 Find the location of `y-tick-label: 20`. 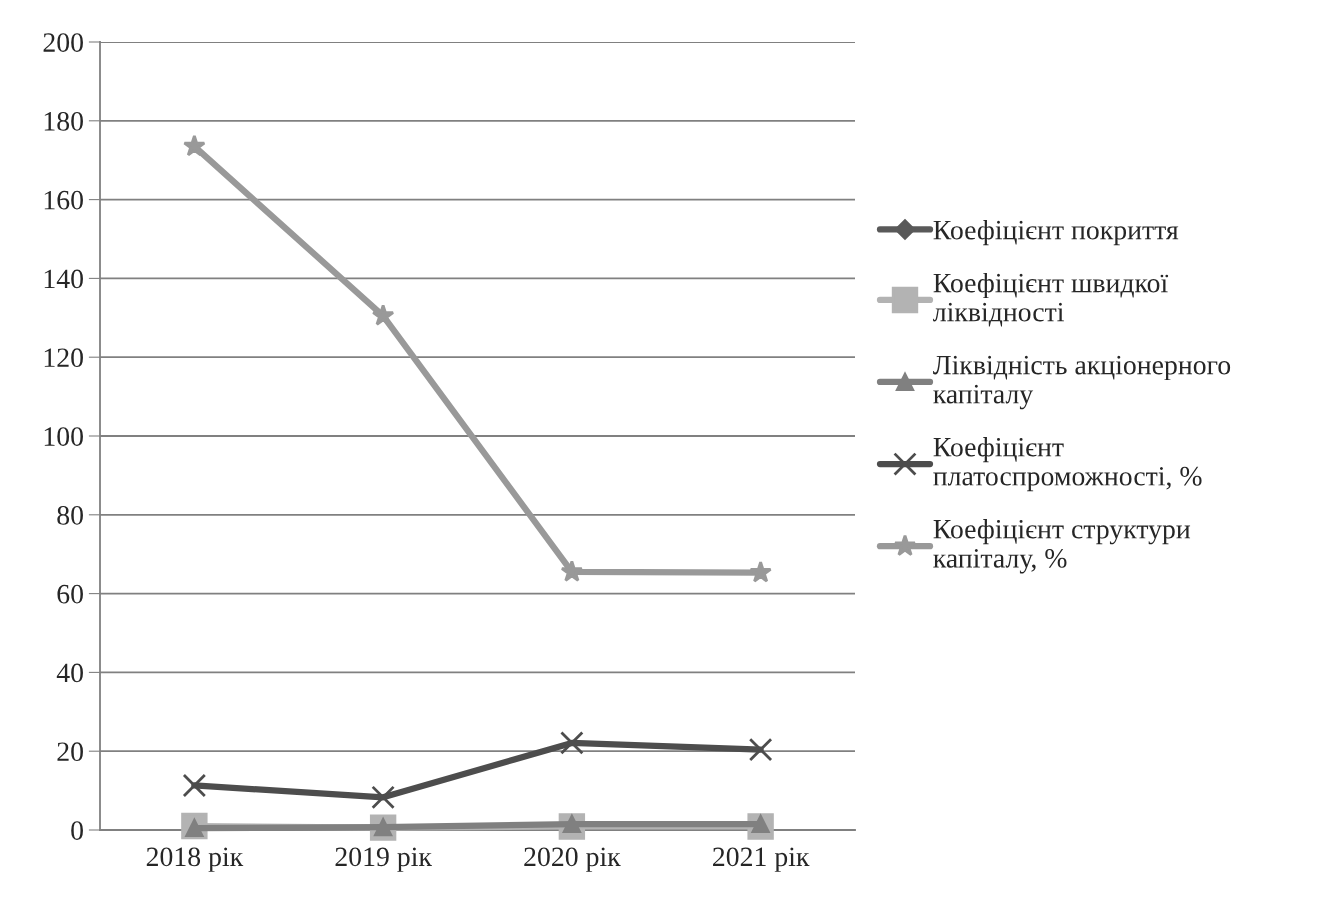

y-tick-label: 20 is located at coordinates (70, 752).